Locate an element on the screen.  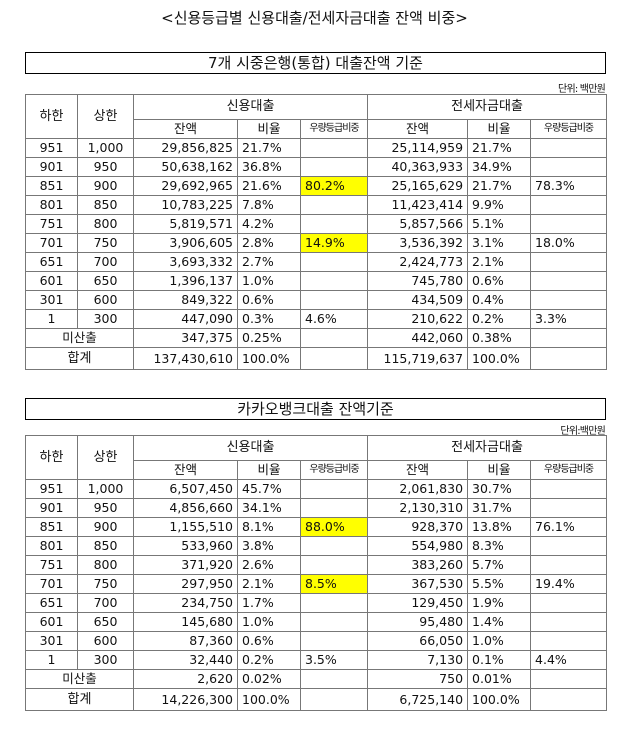
jeonse-ratio: 5.5% is located at coordinates (499, 584).